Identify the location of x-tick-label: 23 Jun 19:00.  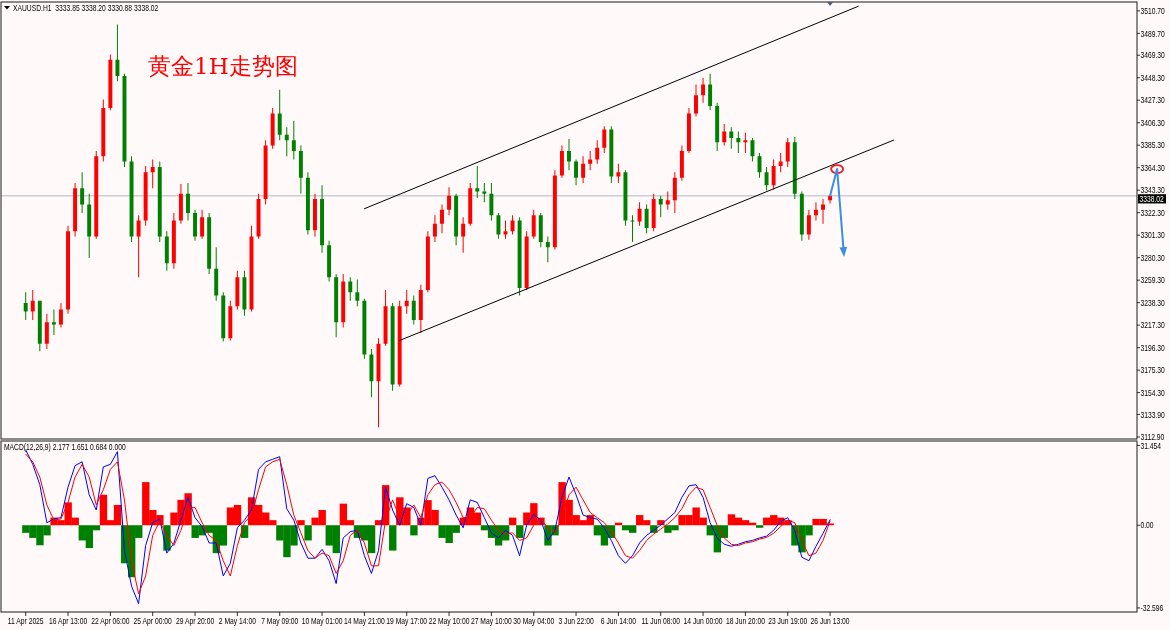
(788, 620).